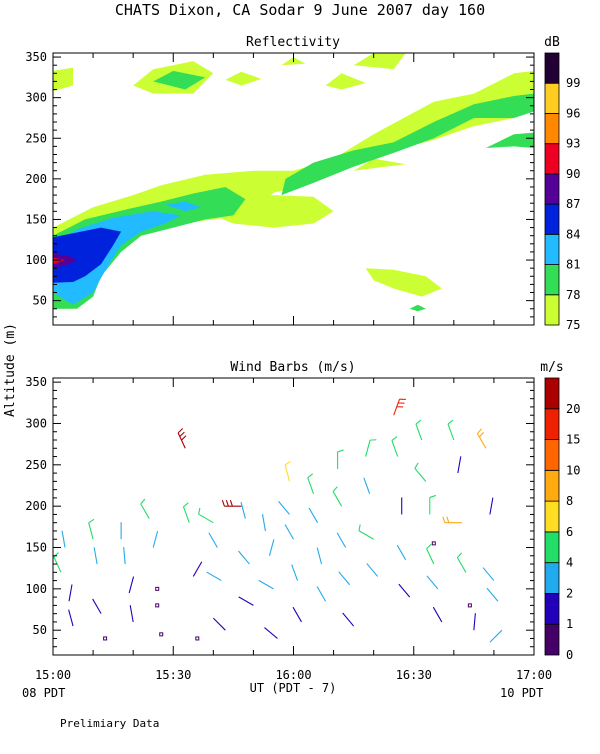  What do you see at coordinates (43, 693) in the screenshot?
I see `x-left-note: 08 PDT` at bounding box center [43, 693].